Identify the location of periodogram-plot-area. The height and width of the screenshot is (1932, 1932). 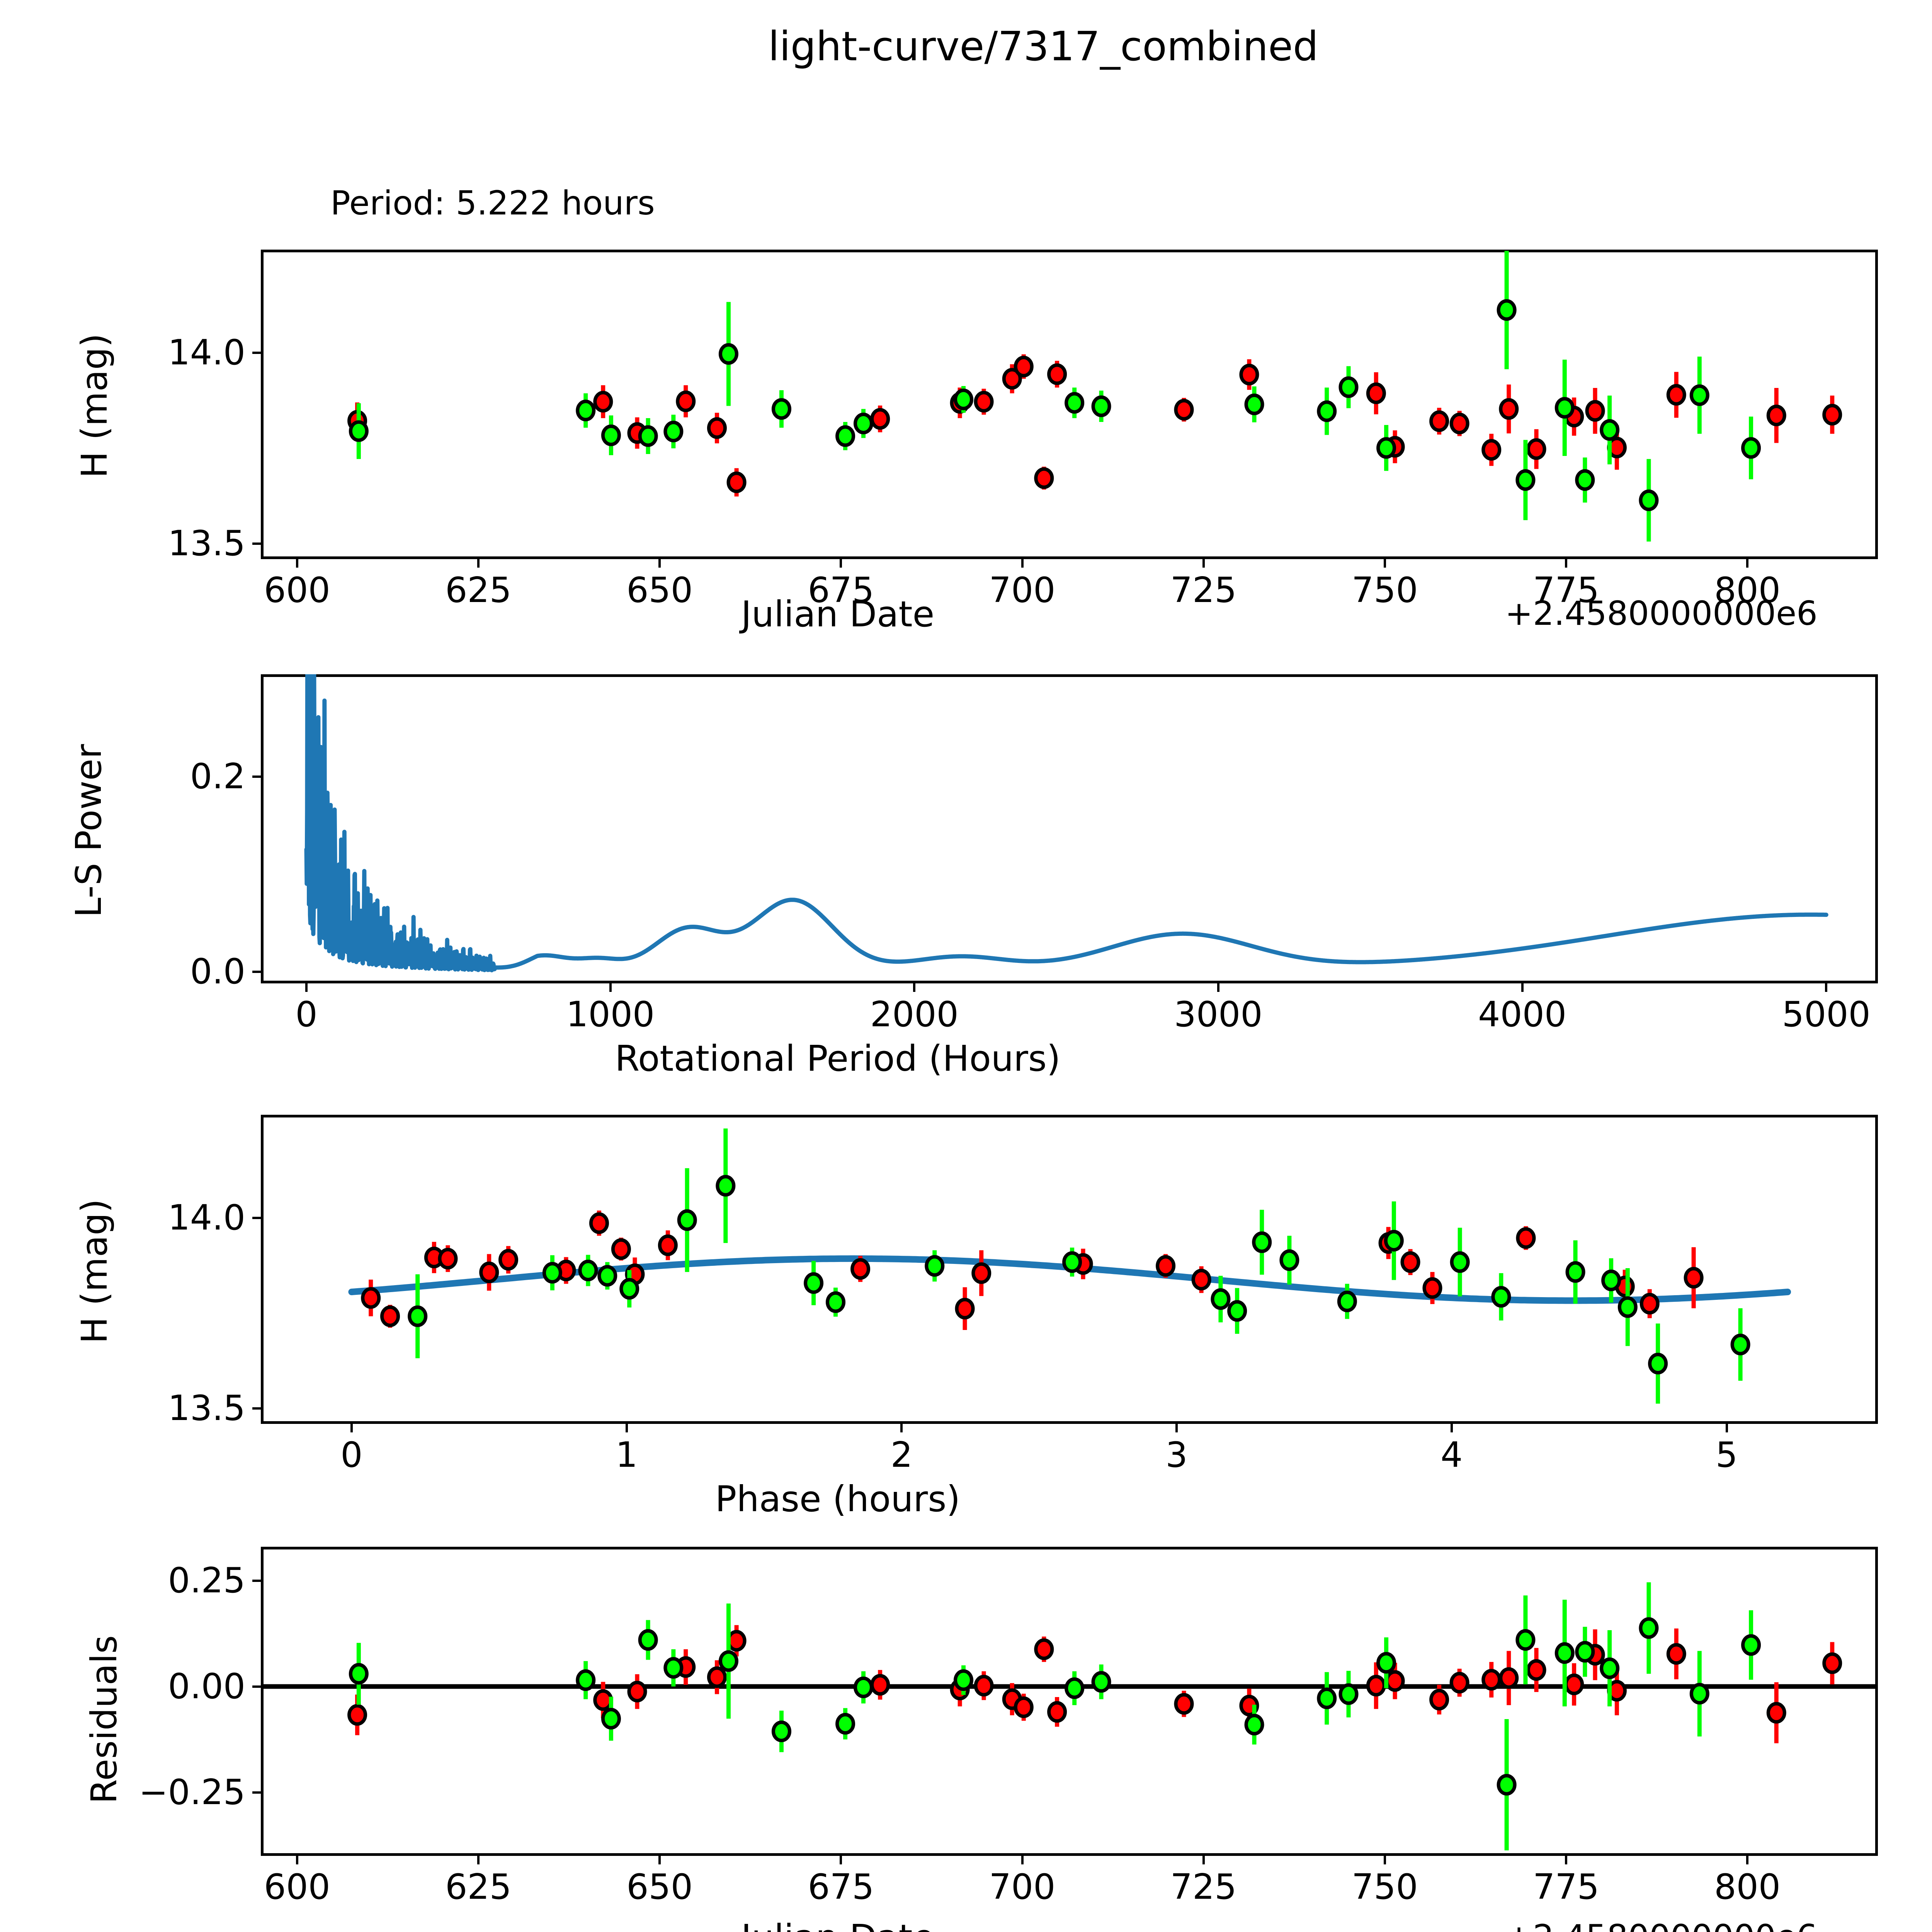
(1066, 823).